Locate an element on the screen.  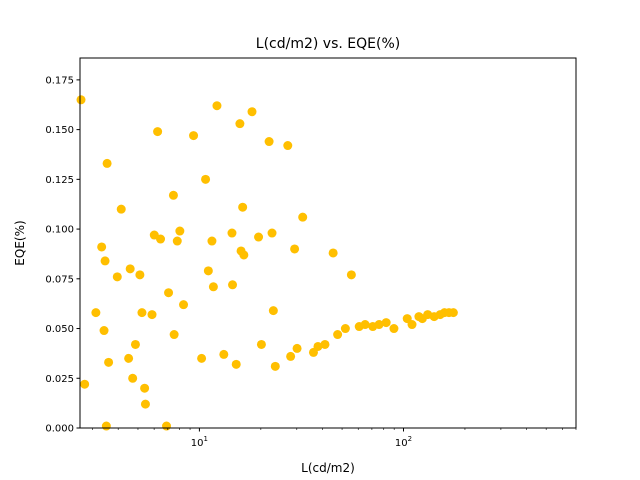
y-tick-label: 0.025 is located at coordinates (59, 379).